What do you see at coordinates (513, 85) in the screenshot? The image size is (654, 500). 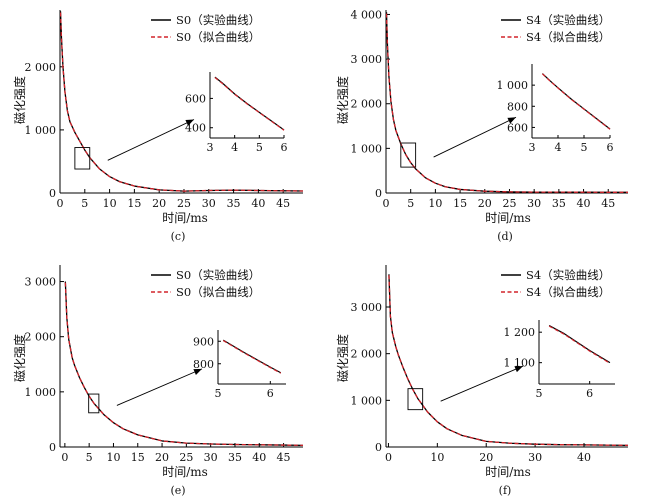 I see `inset-y-tick-label: 1 000` at bounding box center [513, 85].